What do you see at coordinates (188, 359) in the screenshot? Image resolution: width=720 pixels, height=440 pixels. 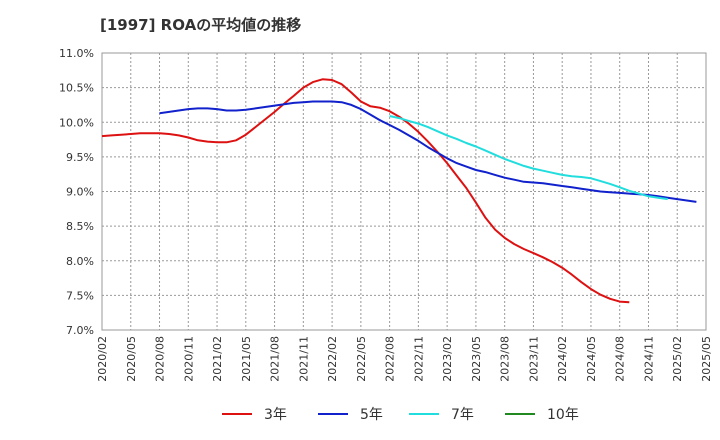 I see `x-tick-label: 2020/11` at bounding box center [188, 359].